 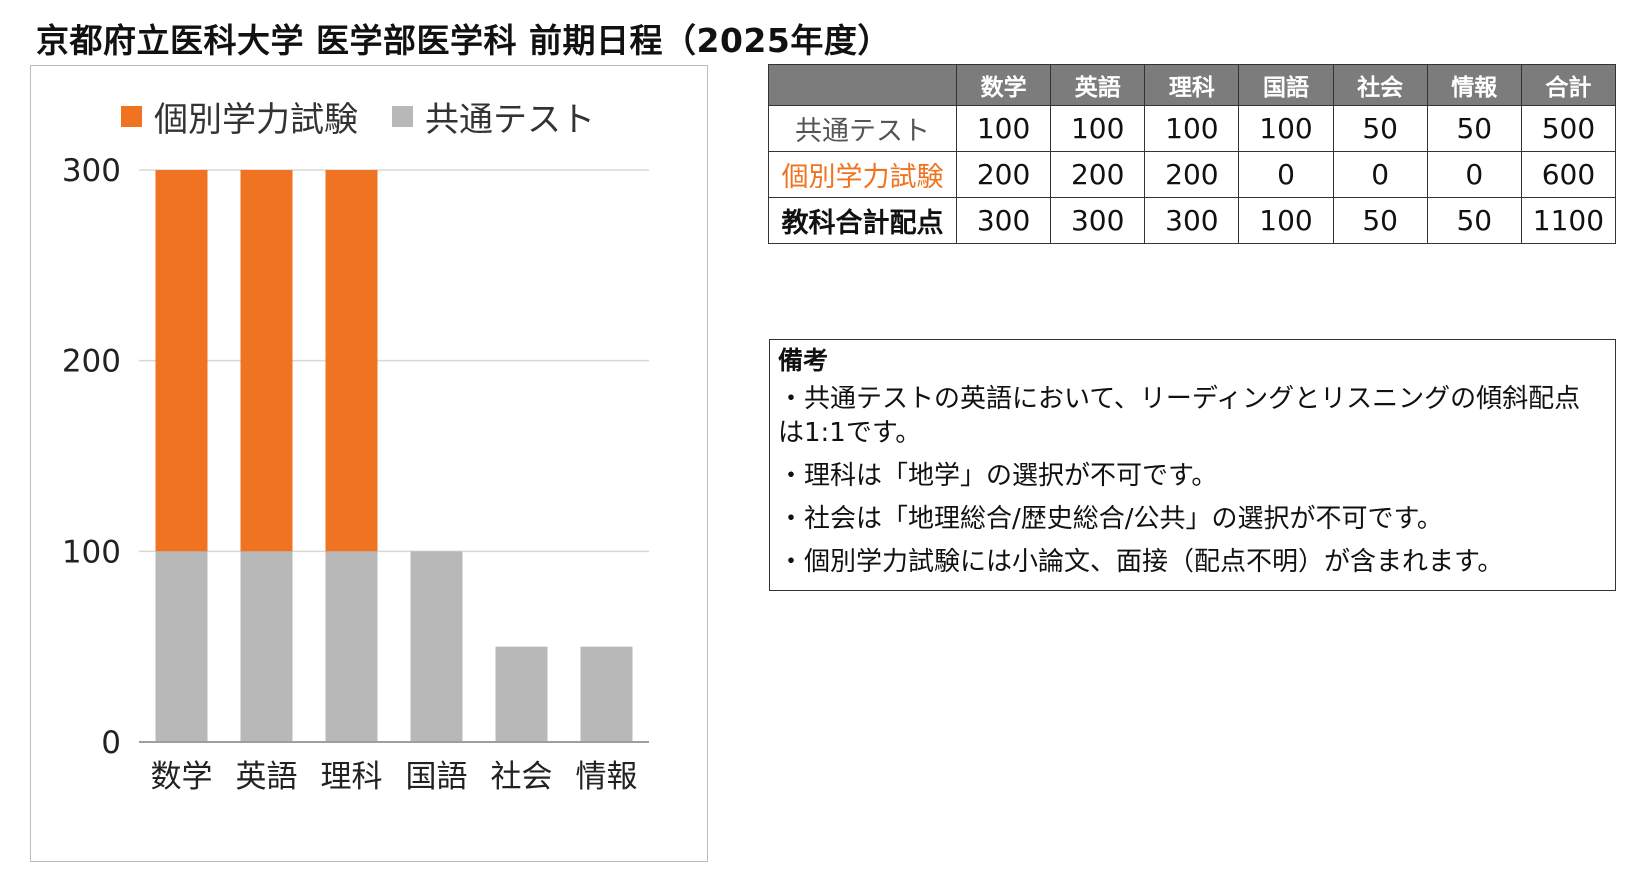 What do you see at coordinates (803, 360) in the screenshot?
I see `notes-heading: 備考` at bounding box center [803, 360].